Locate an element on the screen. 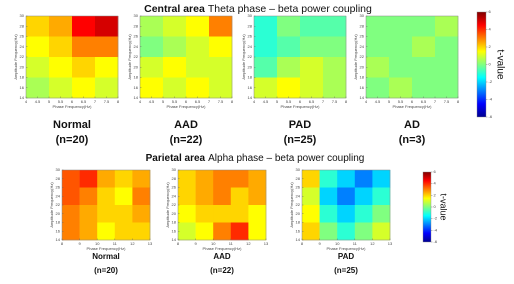  y-tick-label: 30 is located at coordinates (250, 15).